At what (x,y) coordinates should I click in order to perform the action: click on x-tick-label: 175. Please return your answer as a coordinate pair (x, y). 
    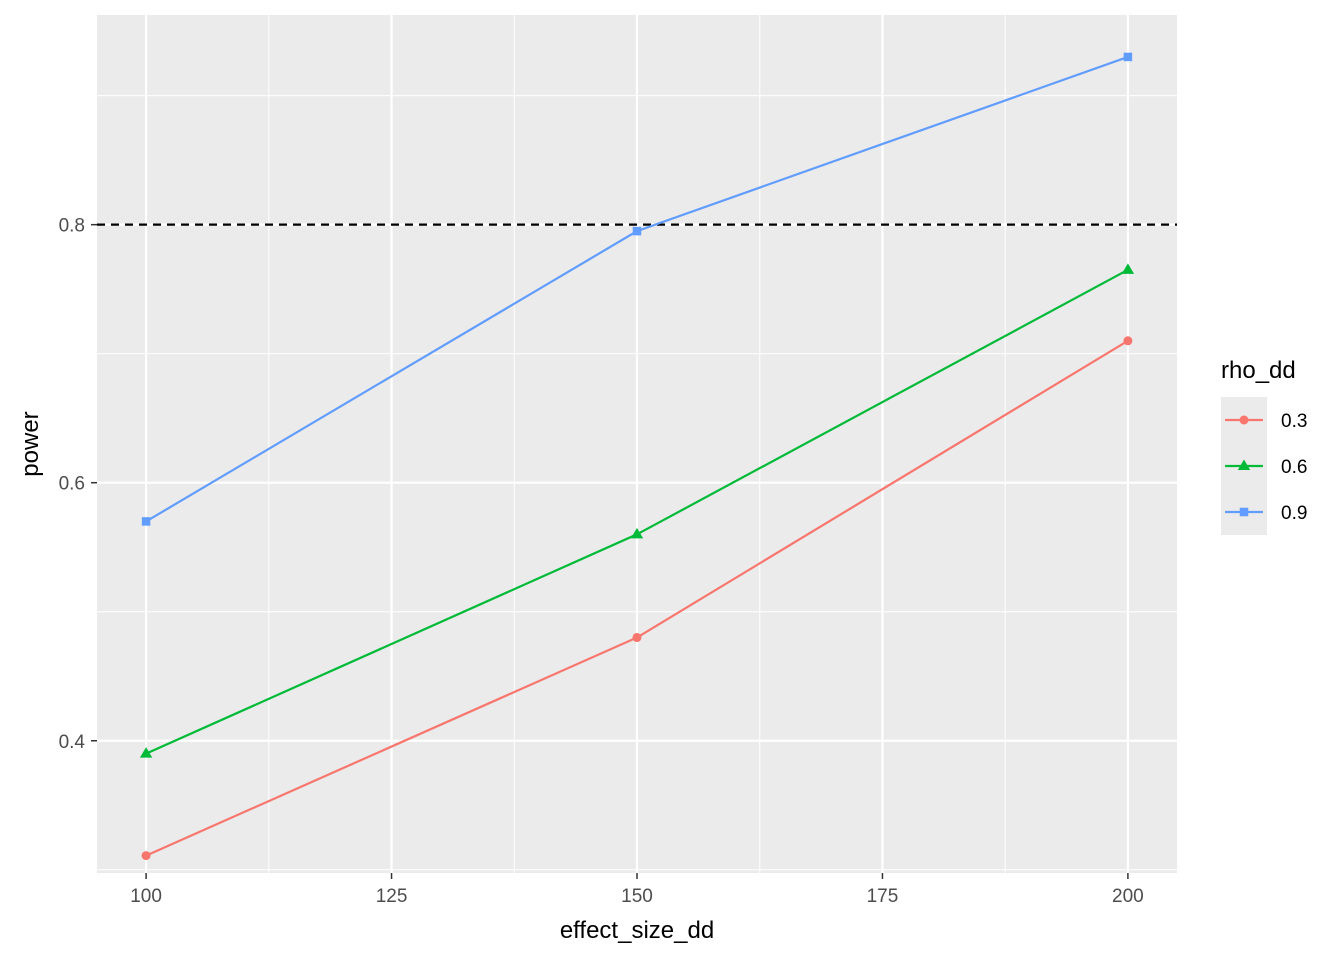
    Looking at the image, I should click on (883, 896).